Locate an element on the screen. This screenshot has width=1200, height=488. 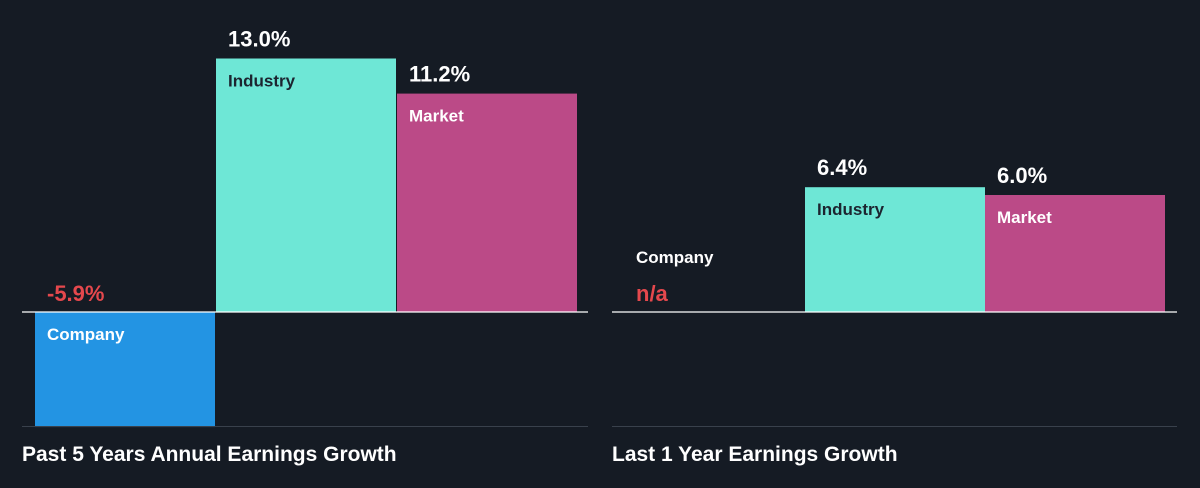
bar-industry-5yr is located at coordinates (306, 185).